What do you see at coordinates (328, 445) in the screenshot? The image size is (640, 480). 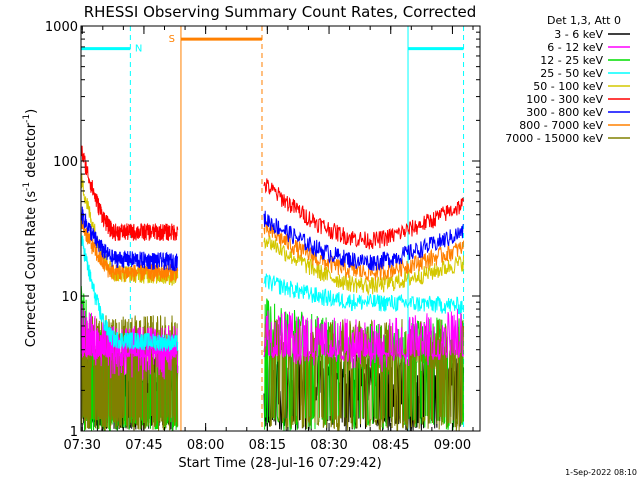 I see `x-tick-label-4: 08:30` at bounding box center [328, 445].